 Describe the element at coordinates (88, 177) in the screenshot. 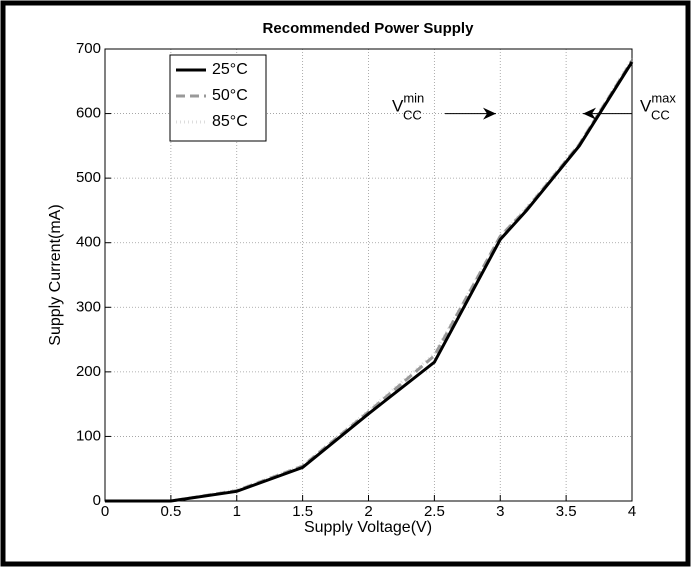

I see `y-tick-label: 500` at that location.